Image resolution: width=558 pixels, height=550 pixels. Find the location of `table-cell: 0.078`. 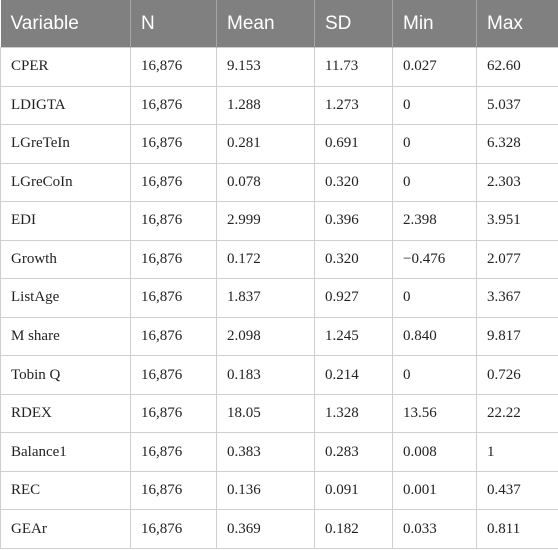

table-cell: 0.078 is located at coordinates (265, 182).